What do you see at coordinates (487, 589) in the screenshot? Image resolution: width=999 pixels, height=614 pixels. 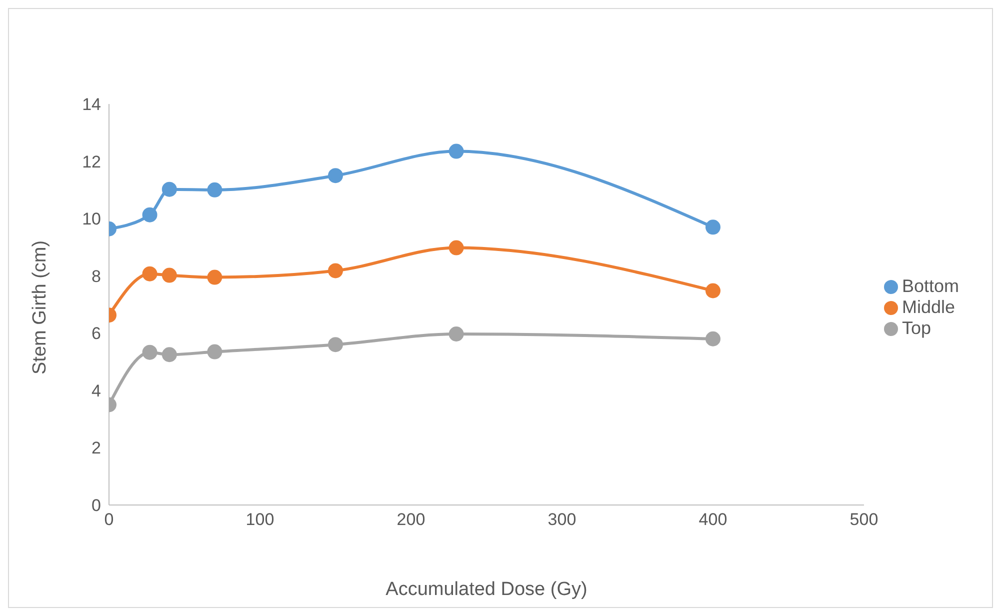 I see `x-axis-title: Accumulated Dose (Gy)` at bounding box center [487, 589].